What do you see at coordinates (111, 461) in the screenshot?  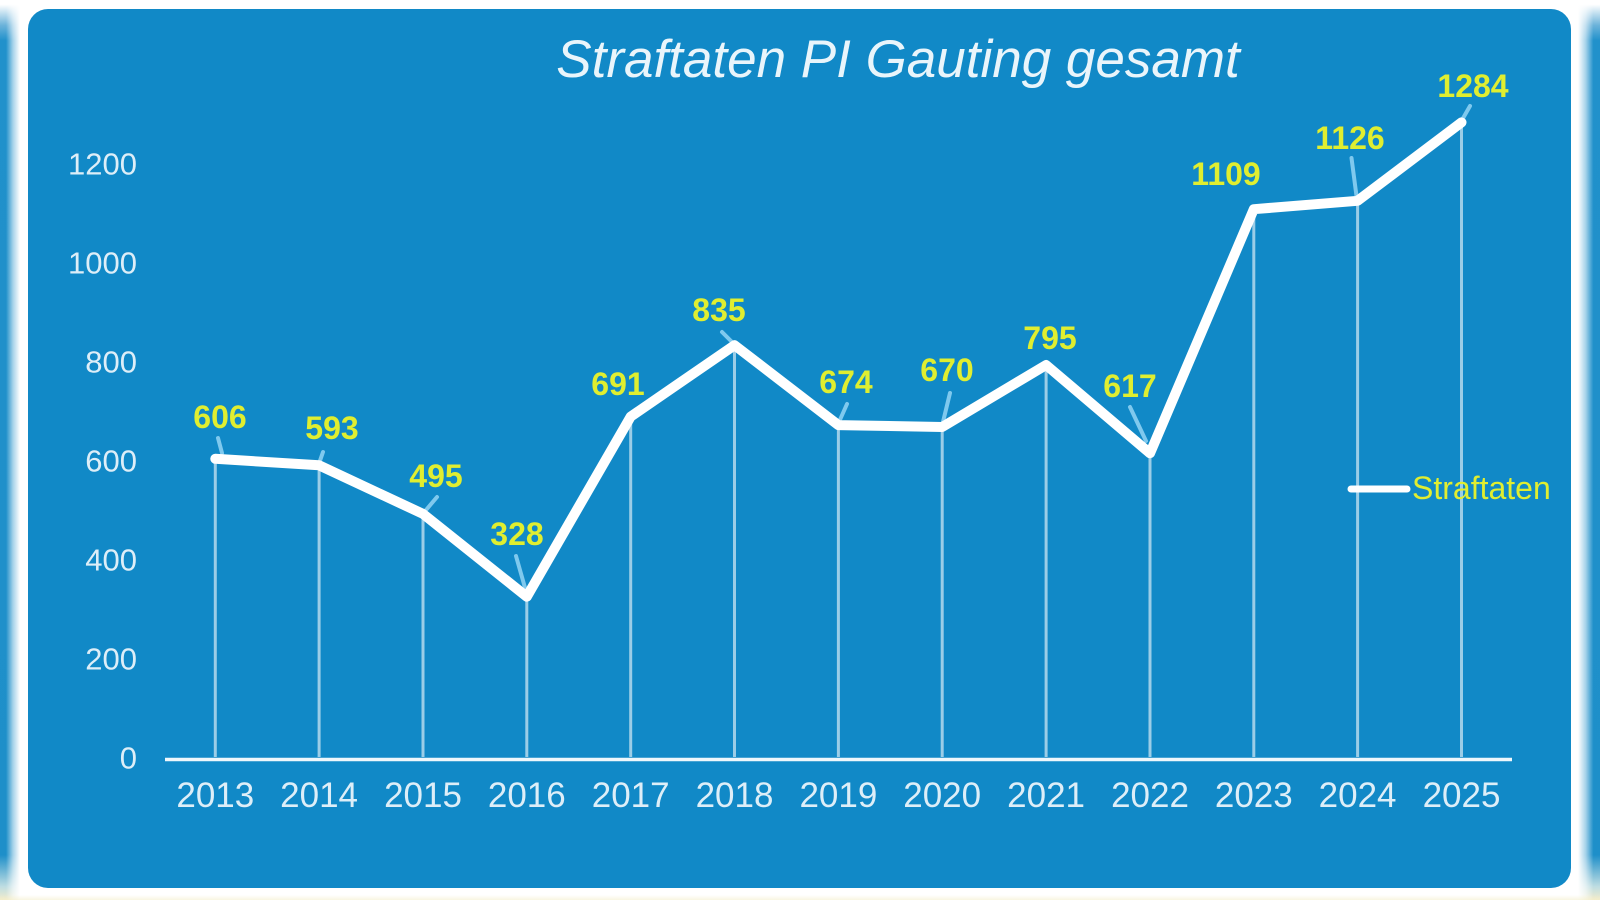 I see `svg-text: 600` at bounding box center [111, 461].